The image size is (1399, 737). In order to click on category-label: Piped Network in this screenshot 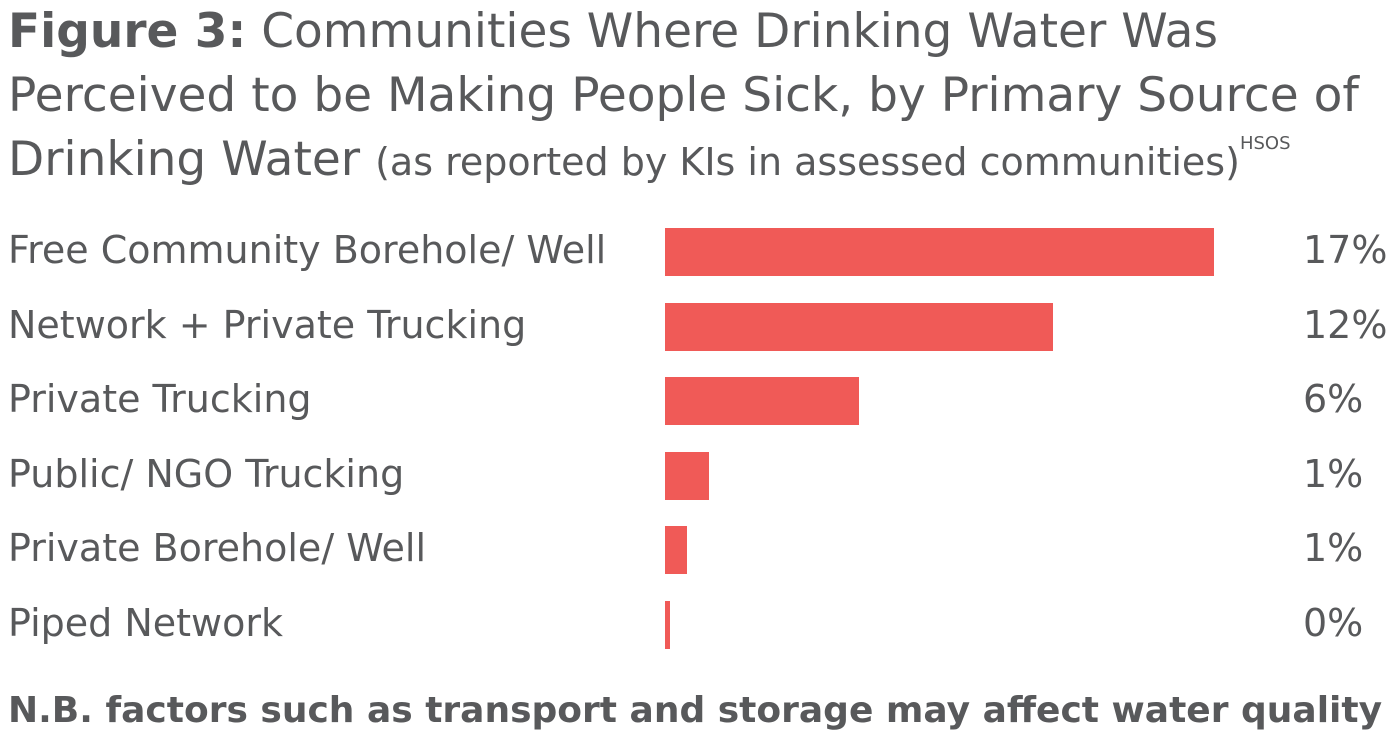, I will do `click(145, 622)`.